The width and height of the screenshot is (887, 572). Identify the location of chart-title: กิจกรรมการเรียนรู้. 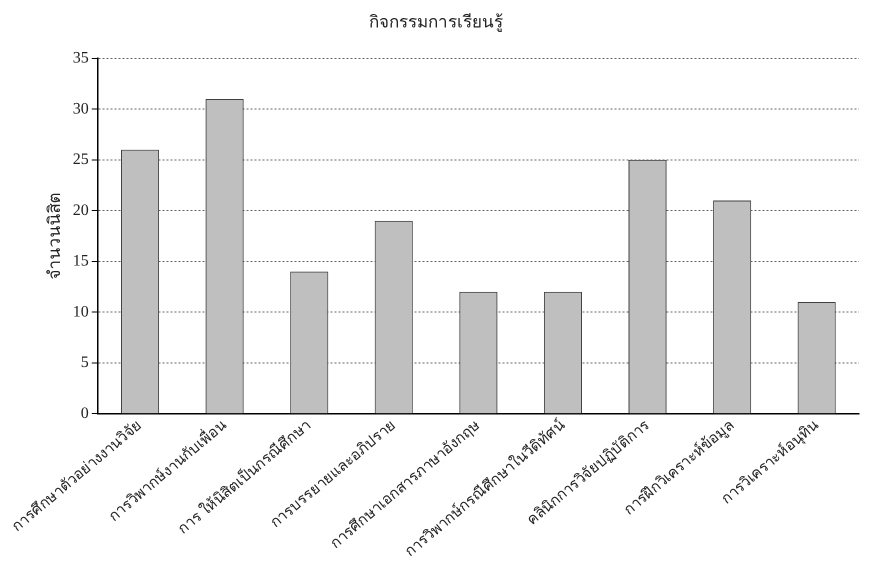
(436, 22).